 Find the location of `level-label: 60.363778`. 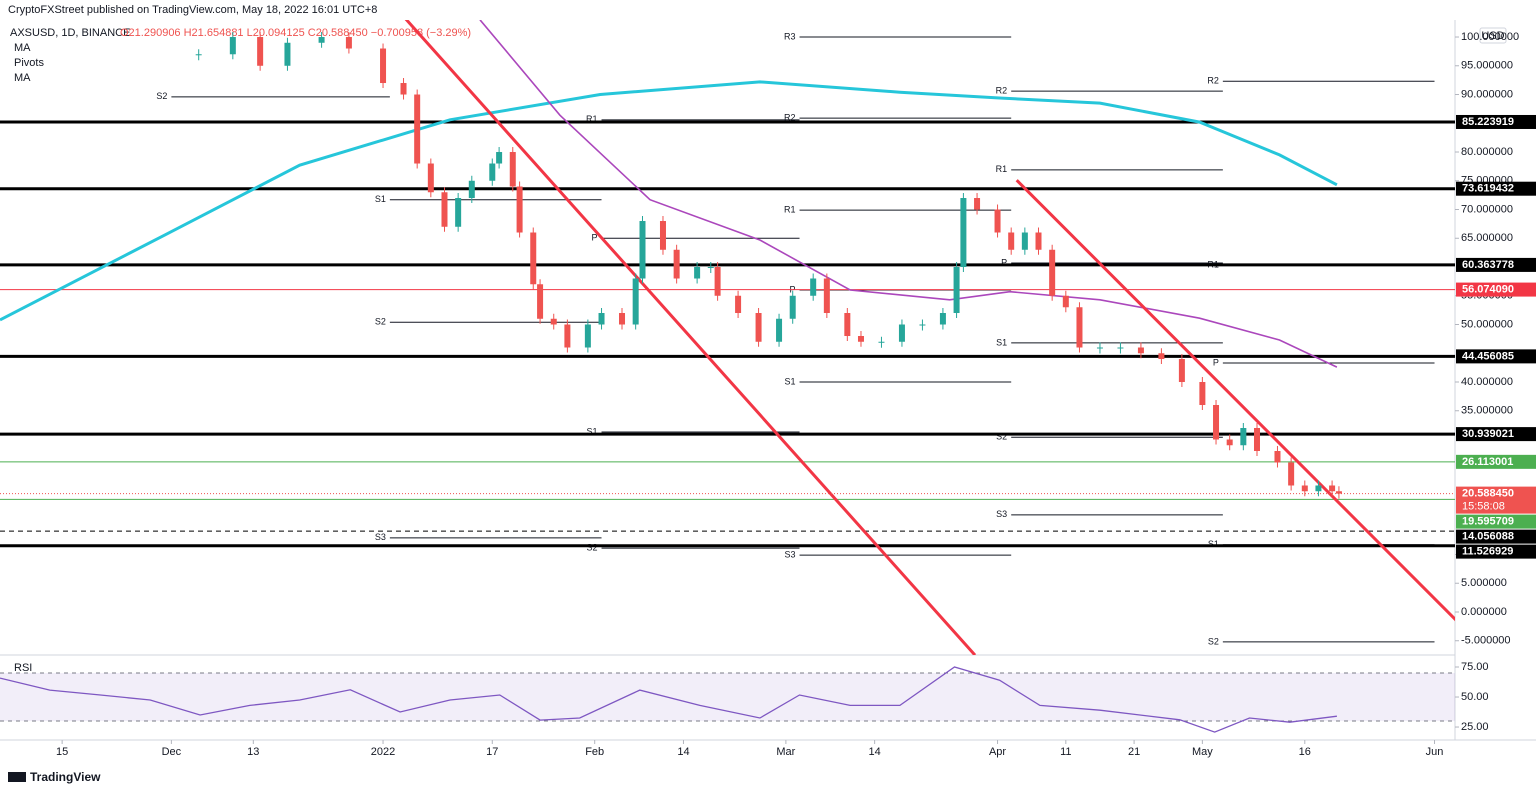

level-label: 60.363778 is located at coordinates (1488, 265).